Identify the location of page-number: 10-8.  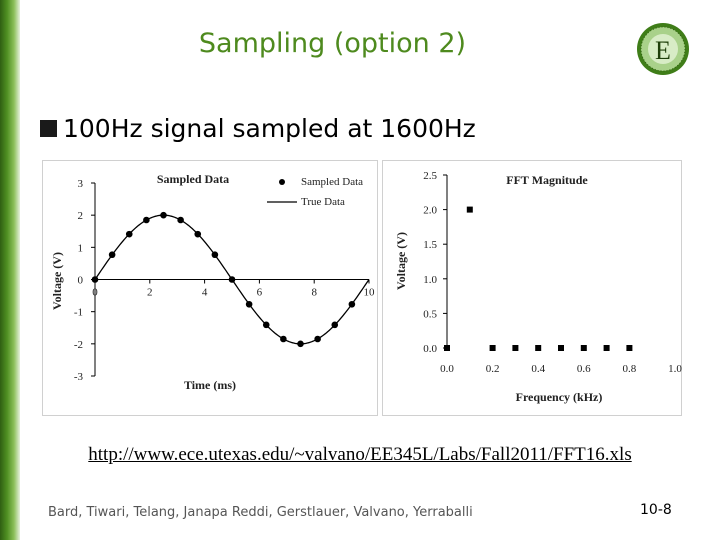
(656, 510).